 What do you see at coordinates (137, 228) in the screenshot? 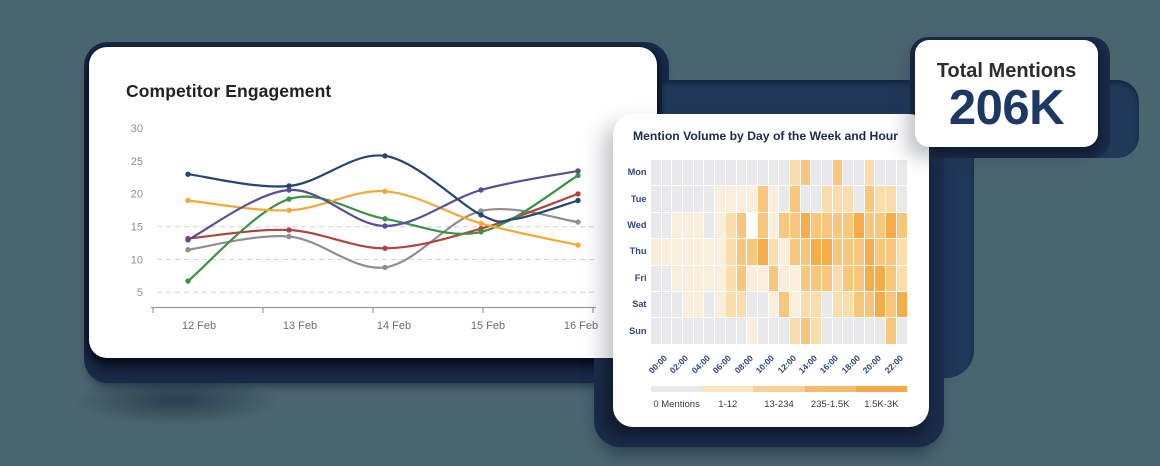
I see `svg-text: 15` at bounding box center [137, 228].